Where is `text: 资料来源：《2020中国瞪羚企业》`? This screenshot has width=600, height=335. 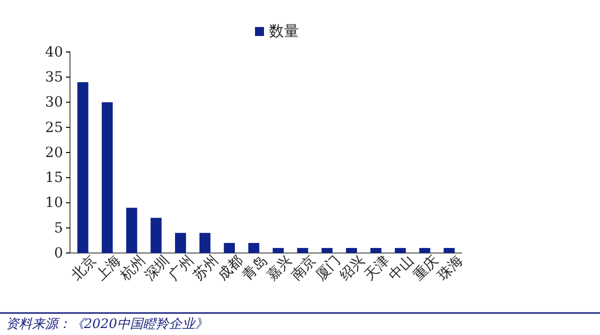
text: 资料来源：《2020中国瞪羚企业》 is located at coordinates (107, 324).